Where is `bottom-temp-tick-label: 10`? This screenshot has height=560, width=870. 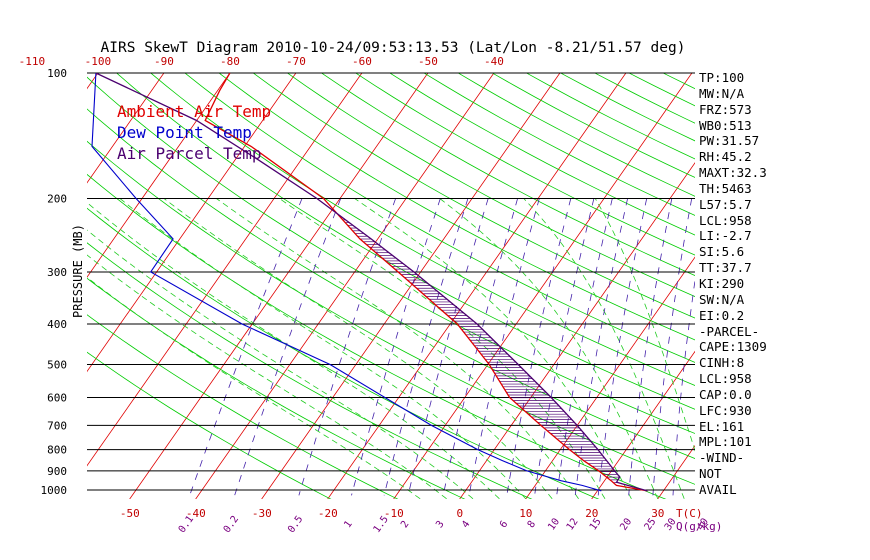 bottom-temp-tick-label: 10 is located at coordinates (525, 513).